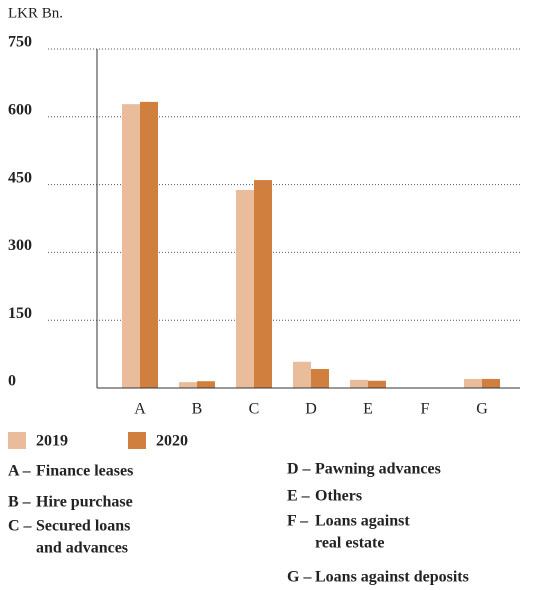  Describe the element at coordinates (338, 496) in the screenshot. I see `key-label: Others` at that location.